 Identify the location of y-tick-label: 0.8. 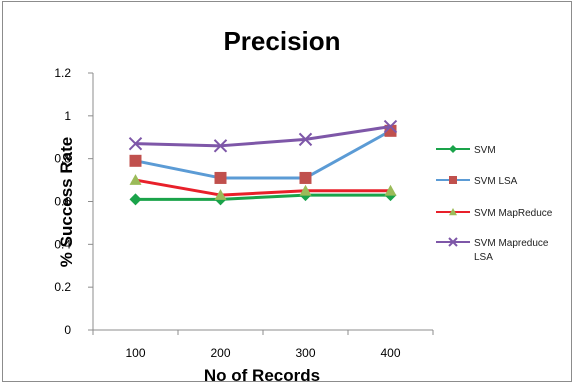
(62, 159).